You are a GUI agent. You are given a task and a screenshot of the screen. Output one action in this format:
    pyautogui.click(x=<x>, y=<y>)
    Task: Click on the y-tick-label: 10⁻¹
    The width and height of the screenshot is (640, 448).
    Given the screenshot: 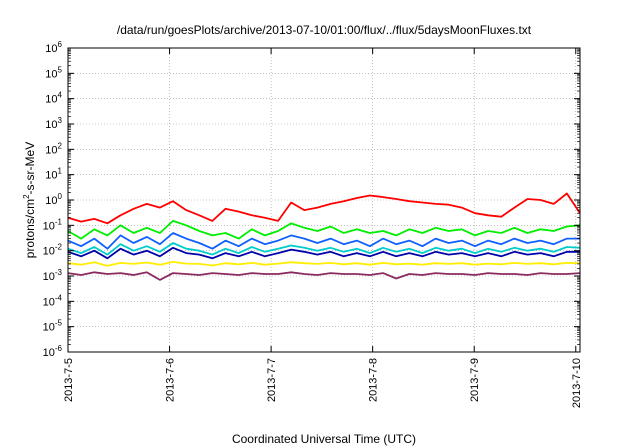 What is the action you would take?
    pyautogui.click(x=53, y=224)
    